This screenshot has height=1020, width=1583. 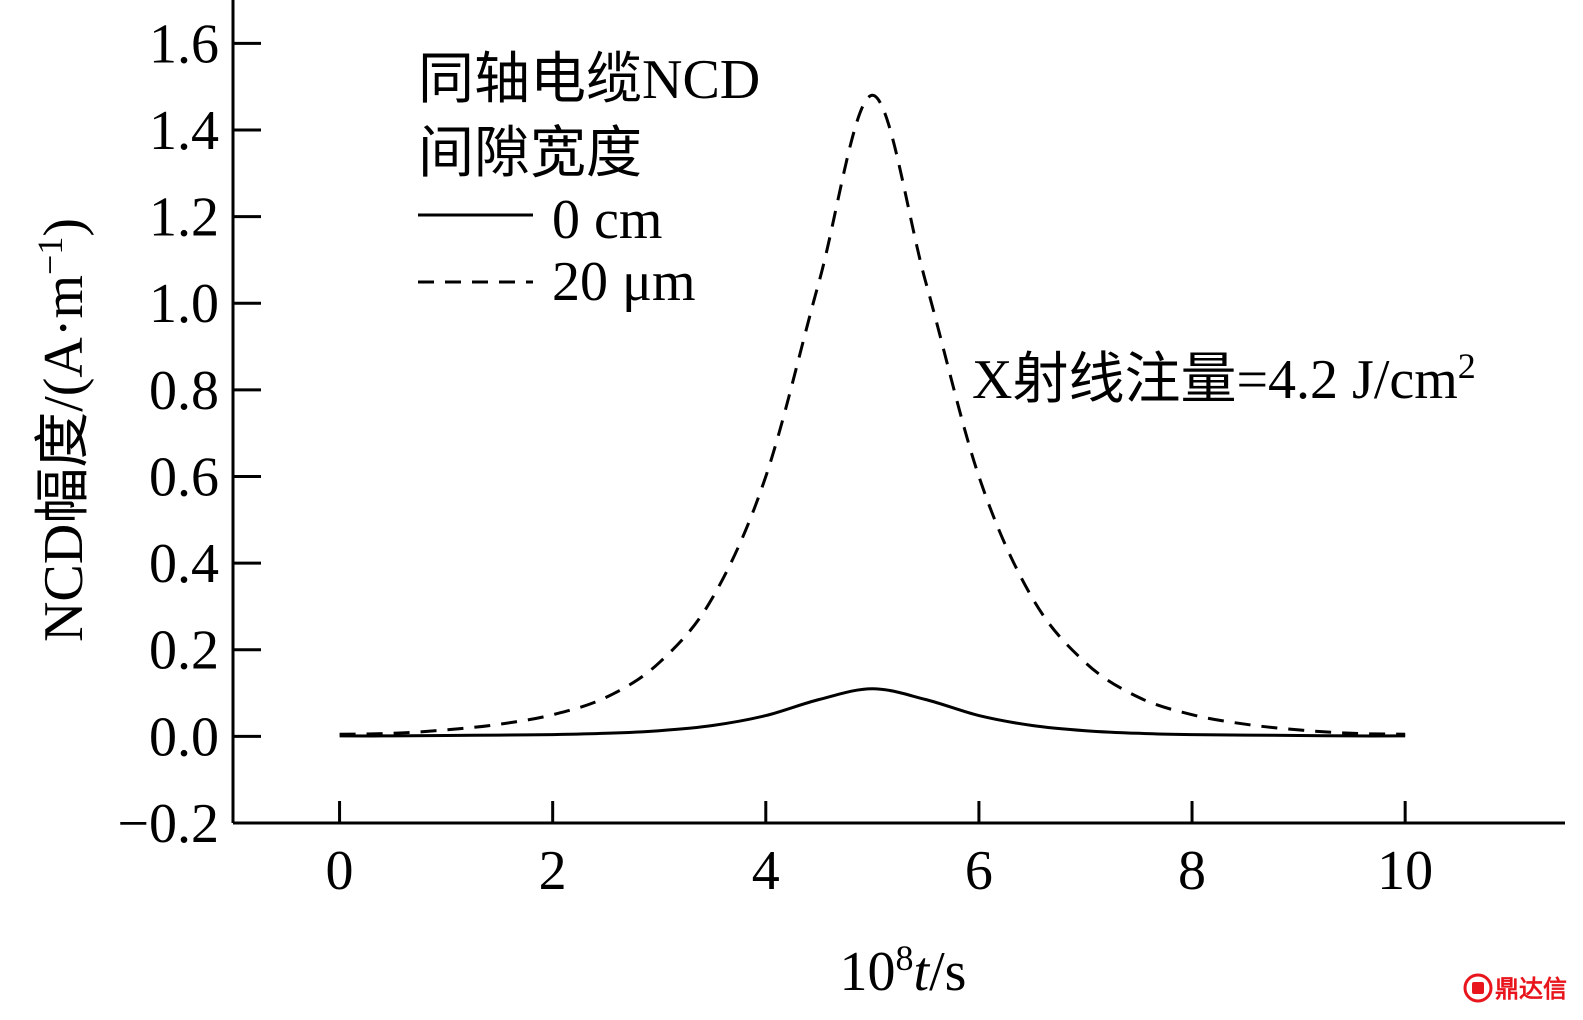 What do you see at coordinates (184, 391) in the screenshot?
I see `y-tick-label: 0.8` at bounding box center [184, 391].